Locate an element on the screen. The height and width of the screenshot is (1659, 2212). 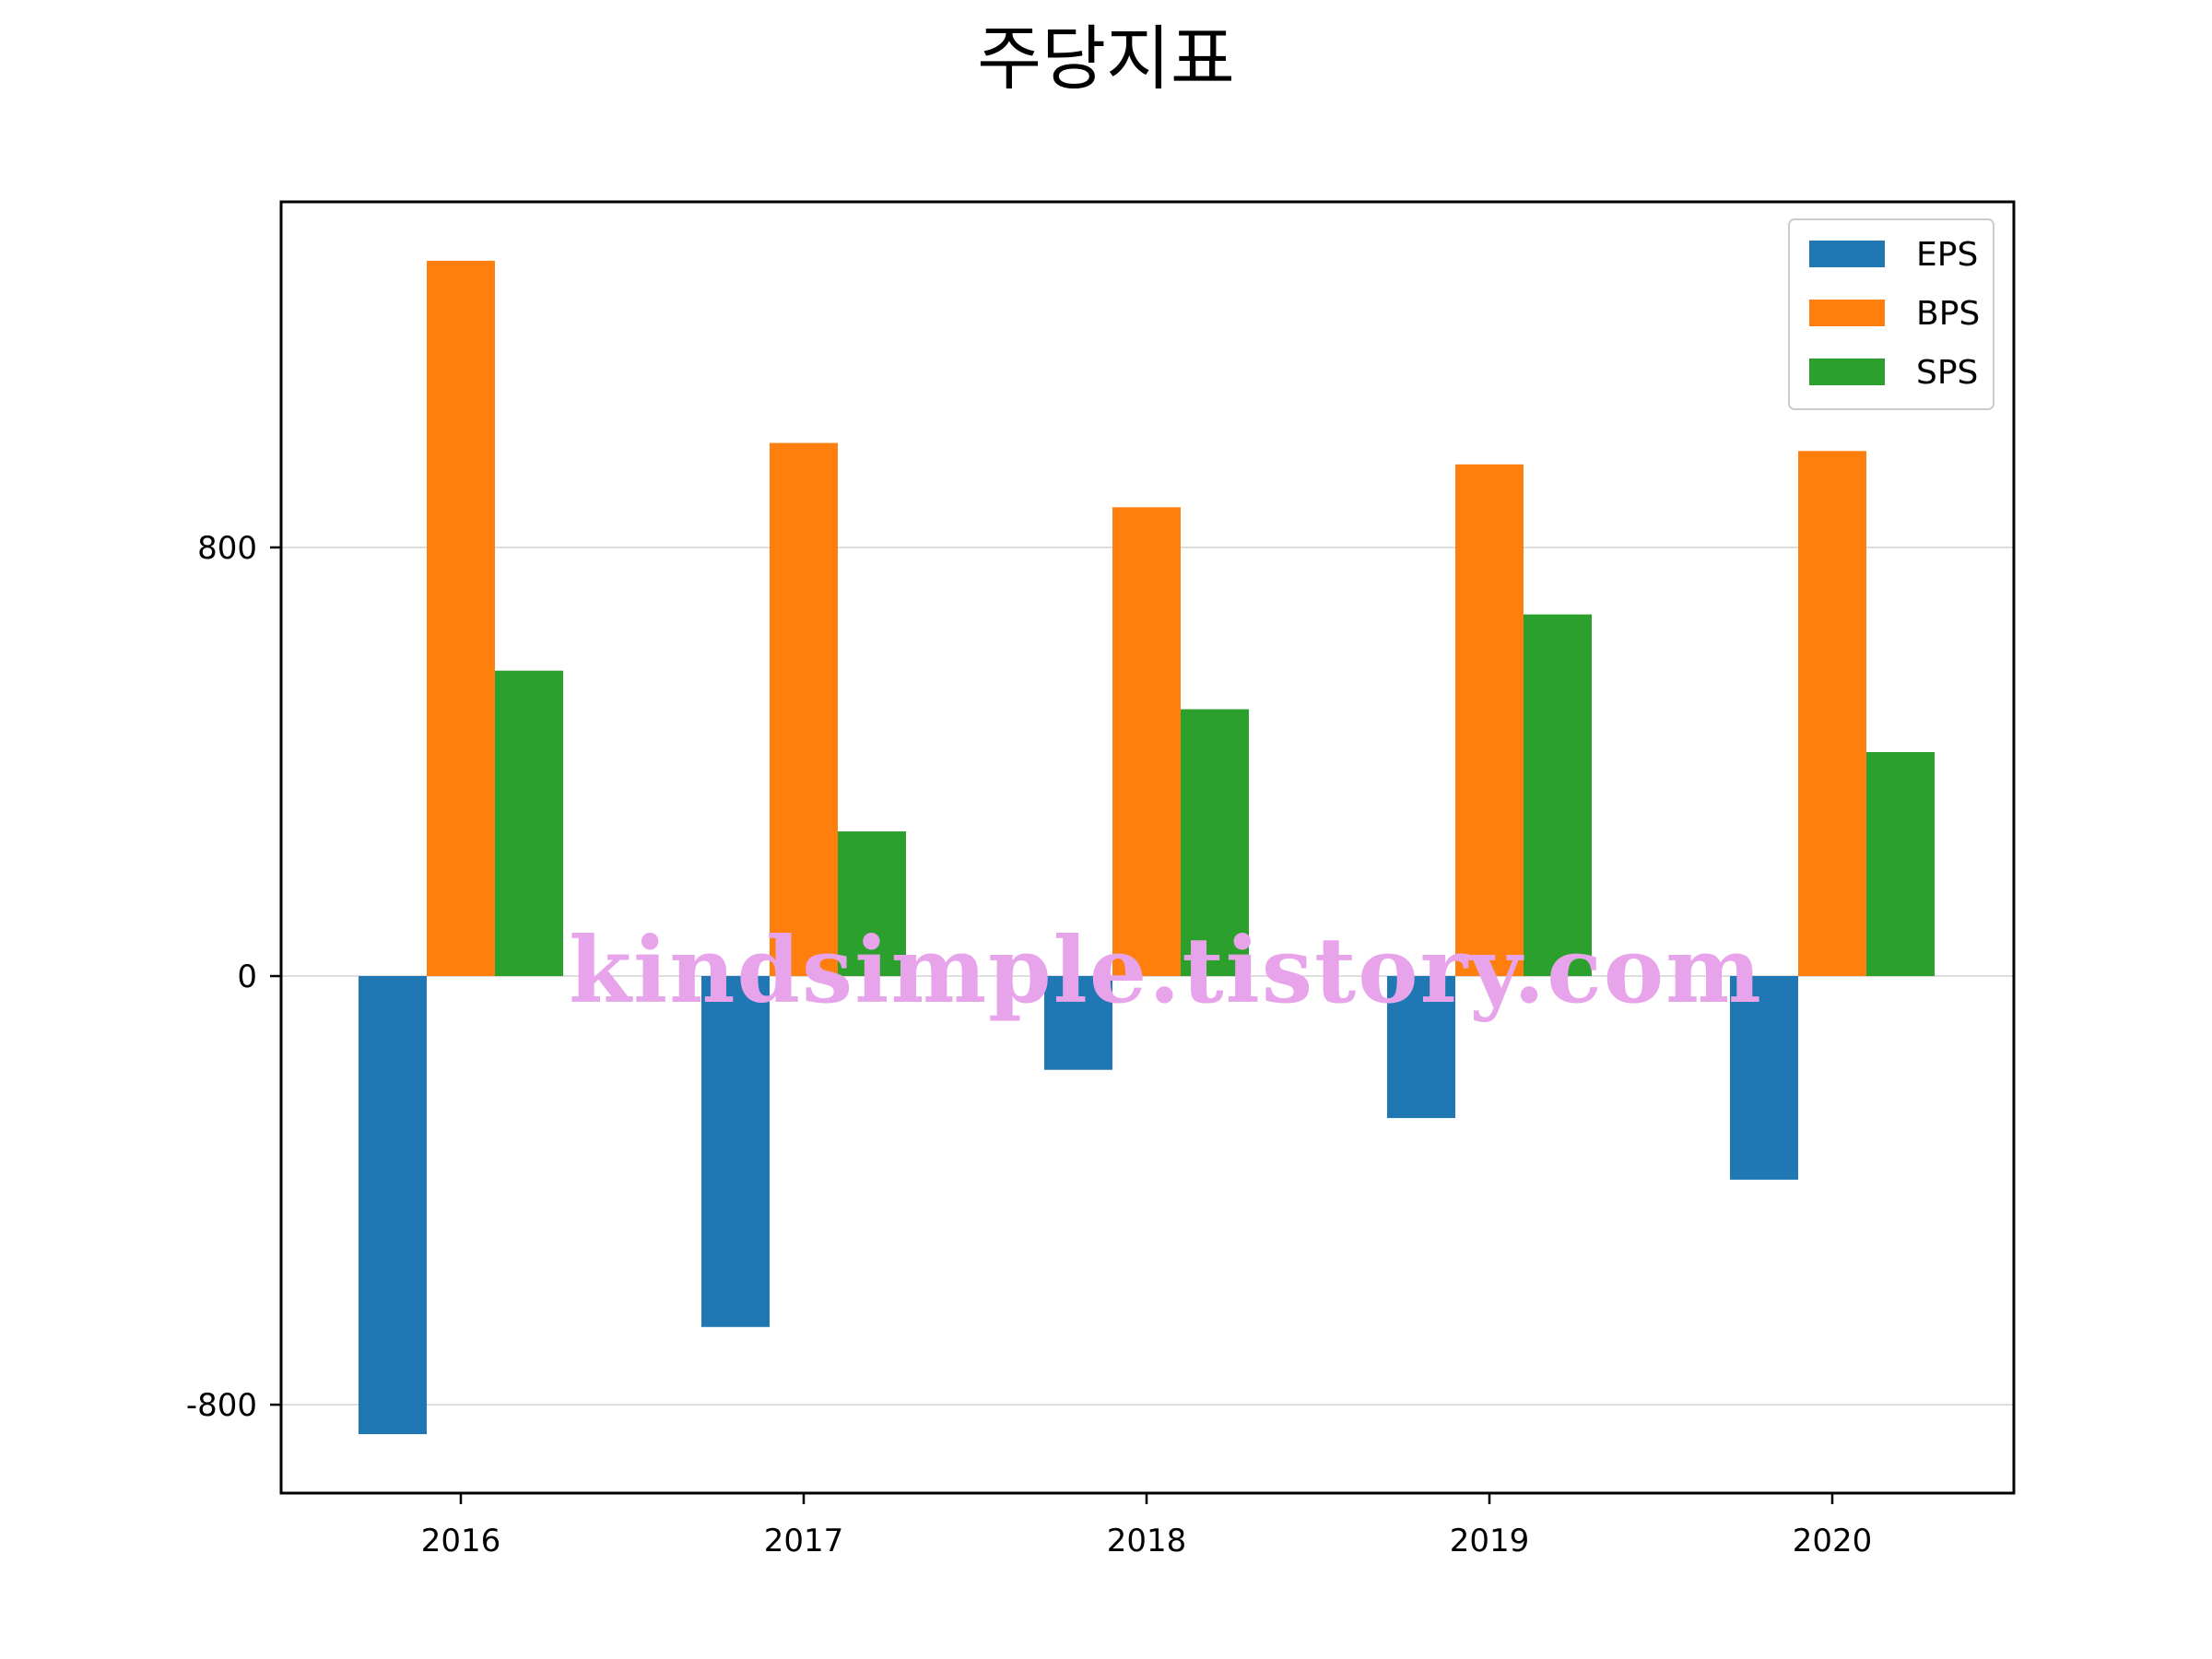
bar-bps-2020 is located at coordinates (1832, 714).